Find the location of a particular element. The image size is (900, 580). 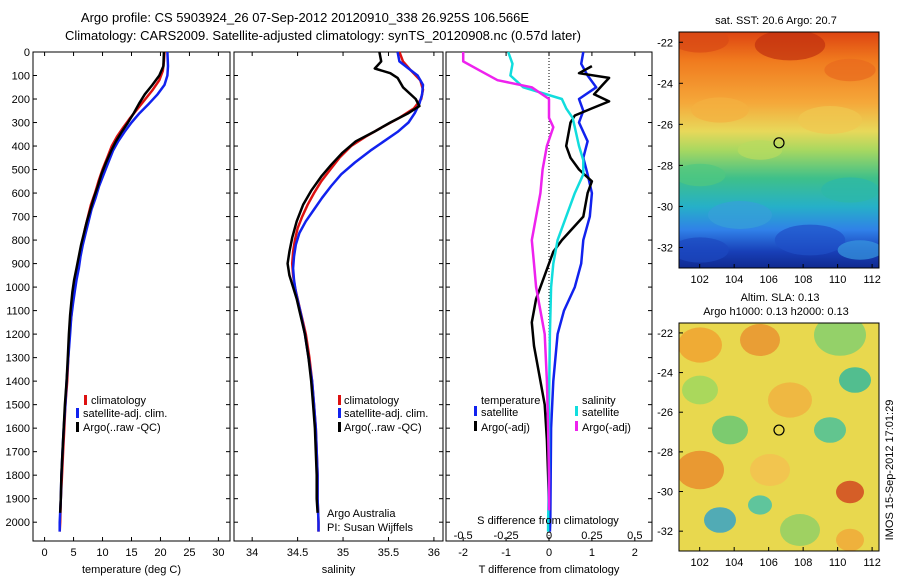

depth-tick-label: 200 is located at coordinates (21, 100).